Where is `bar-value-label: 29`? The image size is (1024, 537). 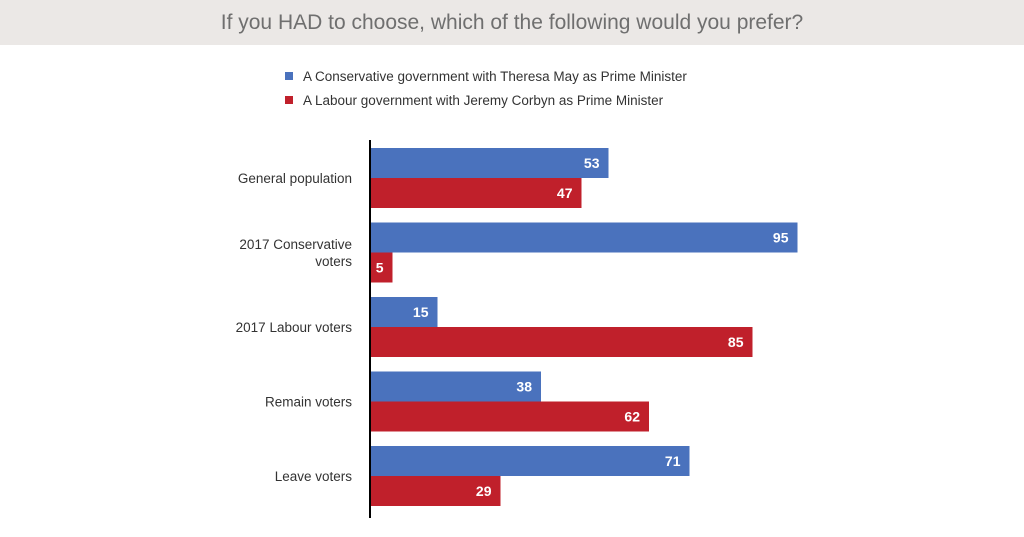
bar-value-label: 29 is located at coordinates (484, 491).